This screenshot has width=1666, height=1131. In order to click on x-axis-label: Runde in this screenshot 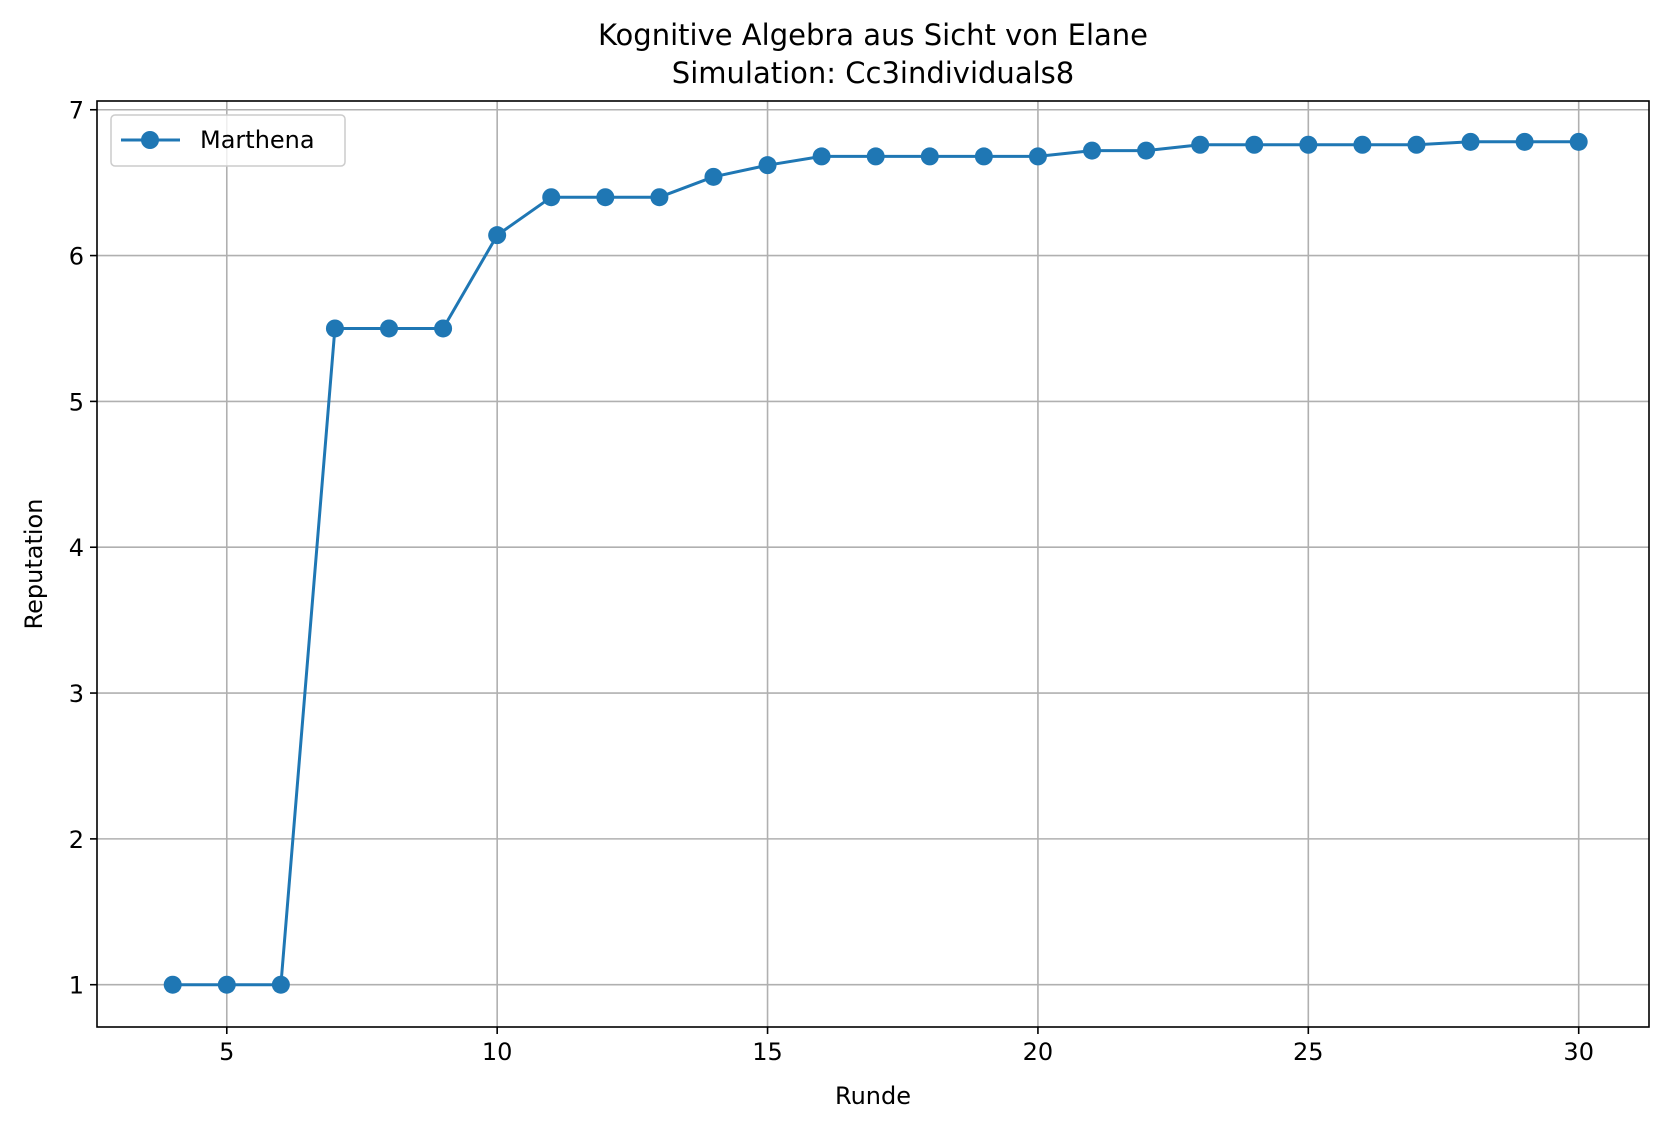, I will do `click(873, 1096)`.